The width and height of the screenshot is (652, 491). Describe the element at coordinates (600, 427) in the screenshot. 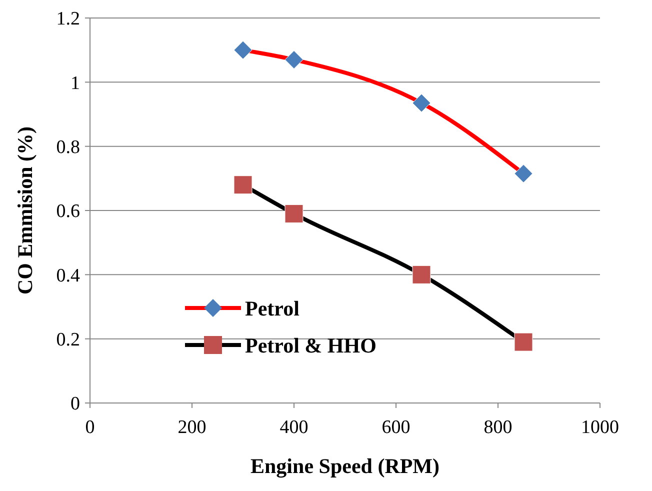

I see `x-tick-label: 1000` at that location.